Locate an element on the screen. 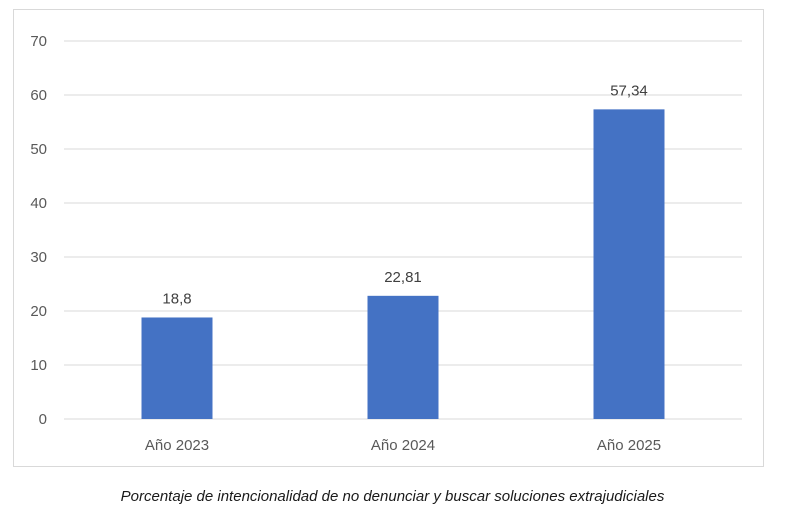 This screenshot has height=520, width=785. y-tick-label: 40 is located at coordinates (38, 203).